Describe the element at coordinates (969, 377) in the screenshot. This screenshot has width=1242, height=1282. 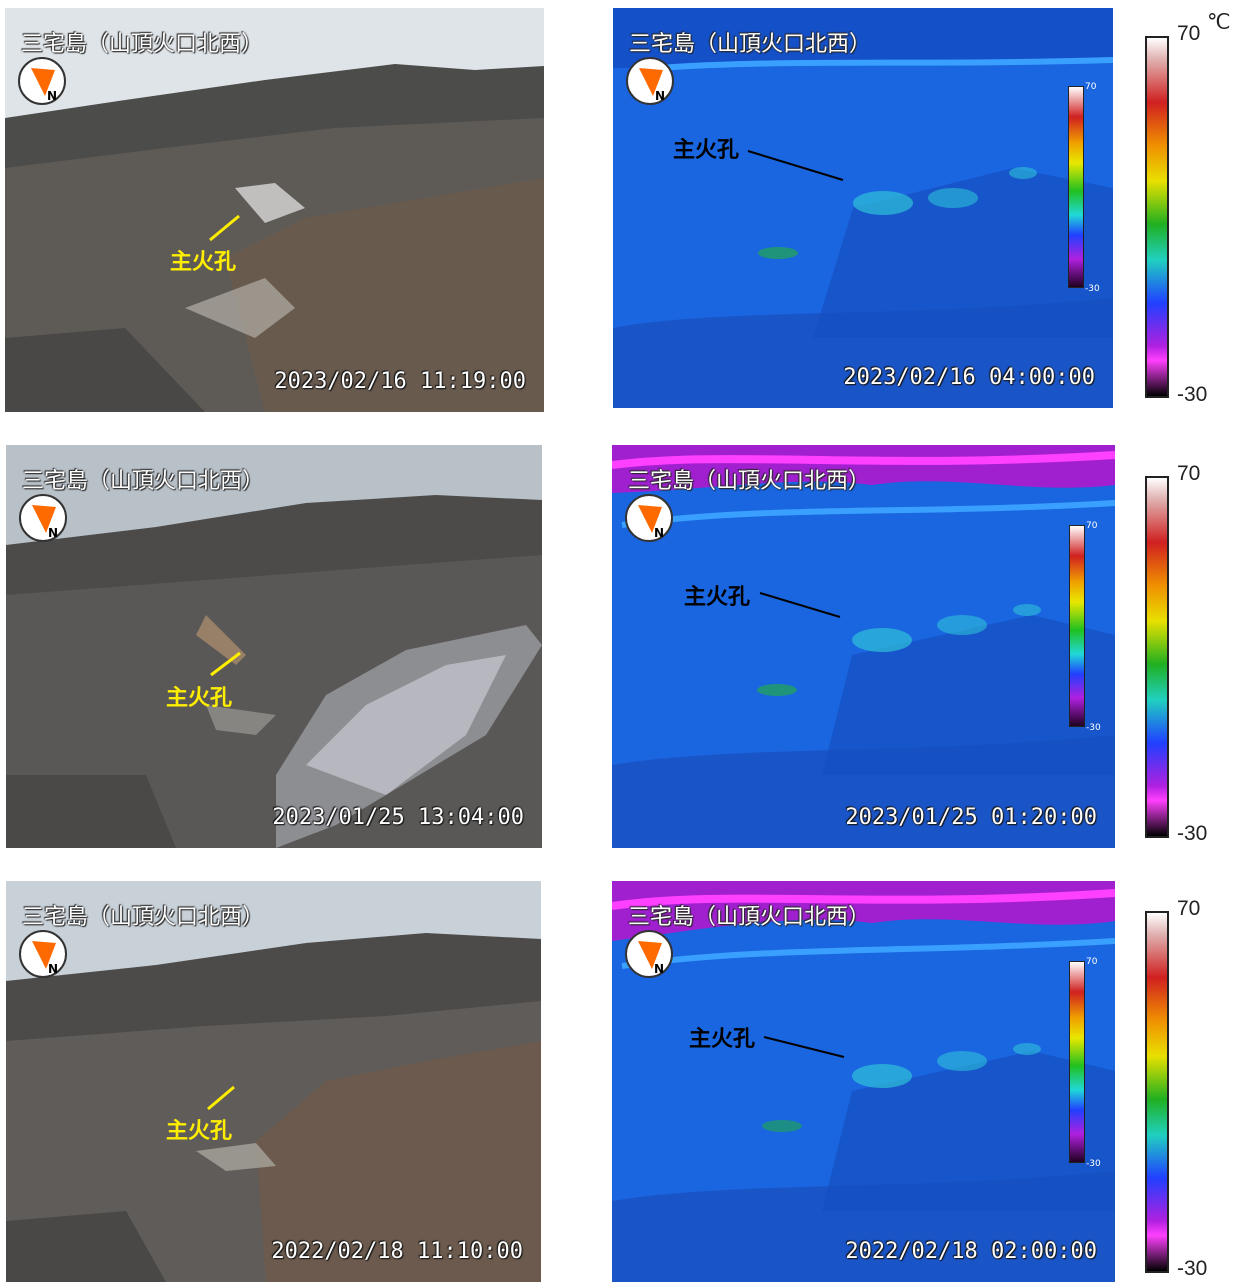
I see `thermal-timestamp: 2023/02/16 04:00:00` at that location.